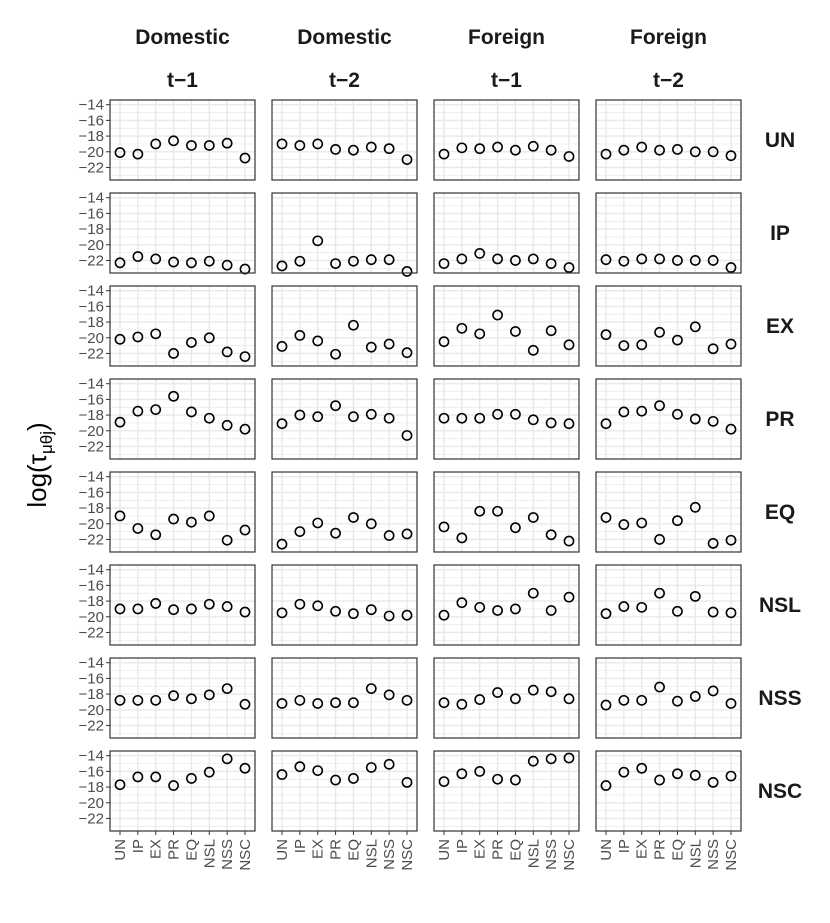 The image size is (830, 923). Describe the element at coordinates (227, 854) in the screenshot. I see `x-tick-label: NSS` at that location.